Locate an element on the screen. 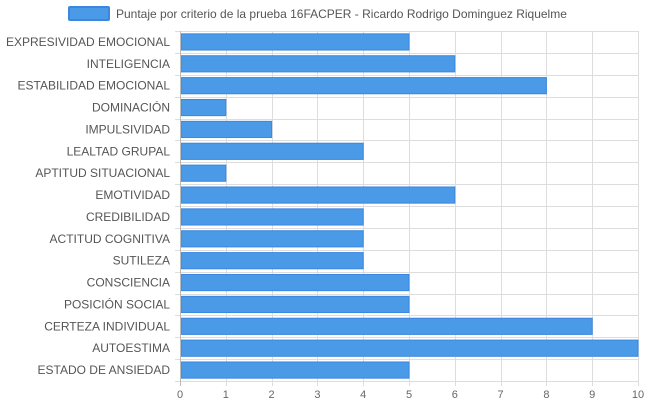 The height and width of the screenshot is (410, 648). category-label: APTITUD SITUACIONAL is located at coordinates (102, 173).